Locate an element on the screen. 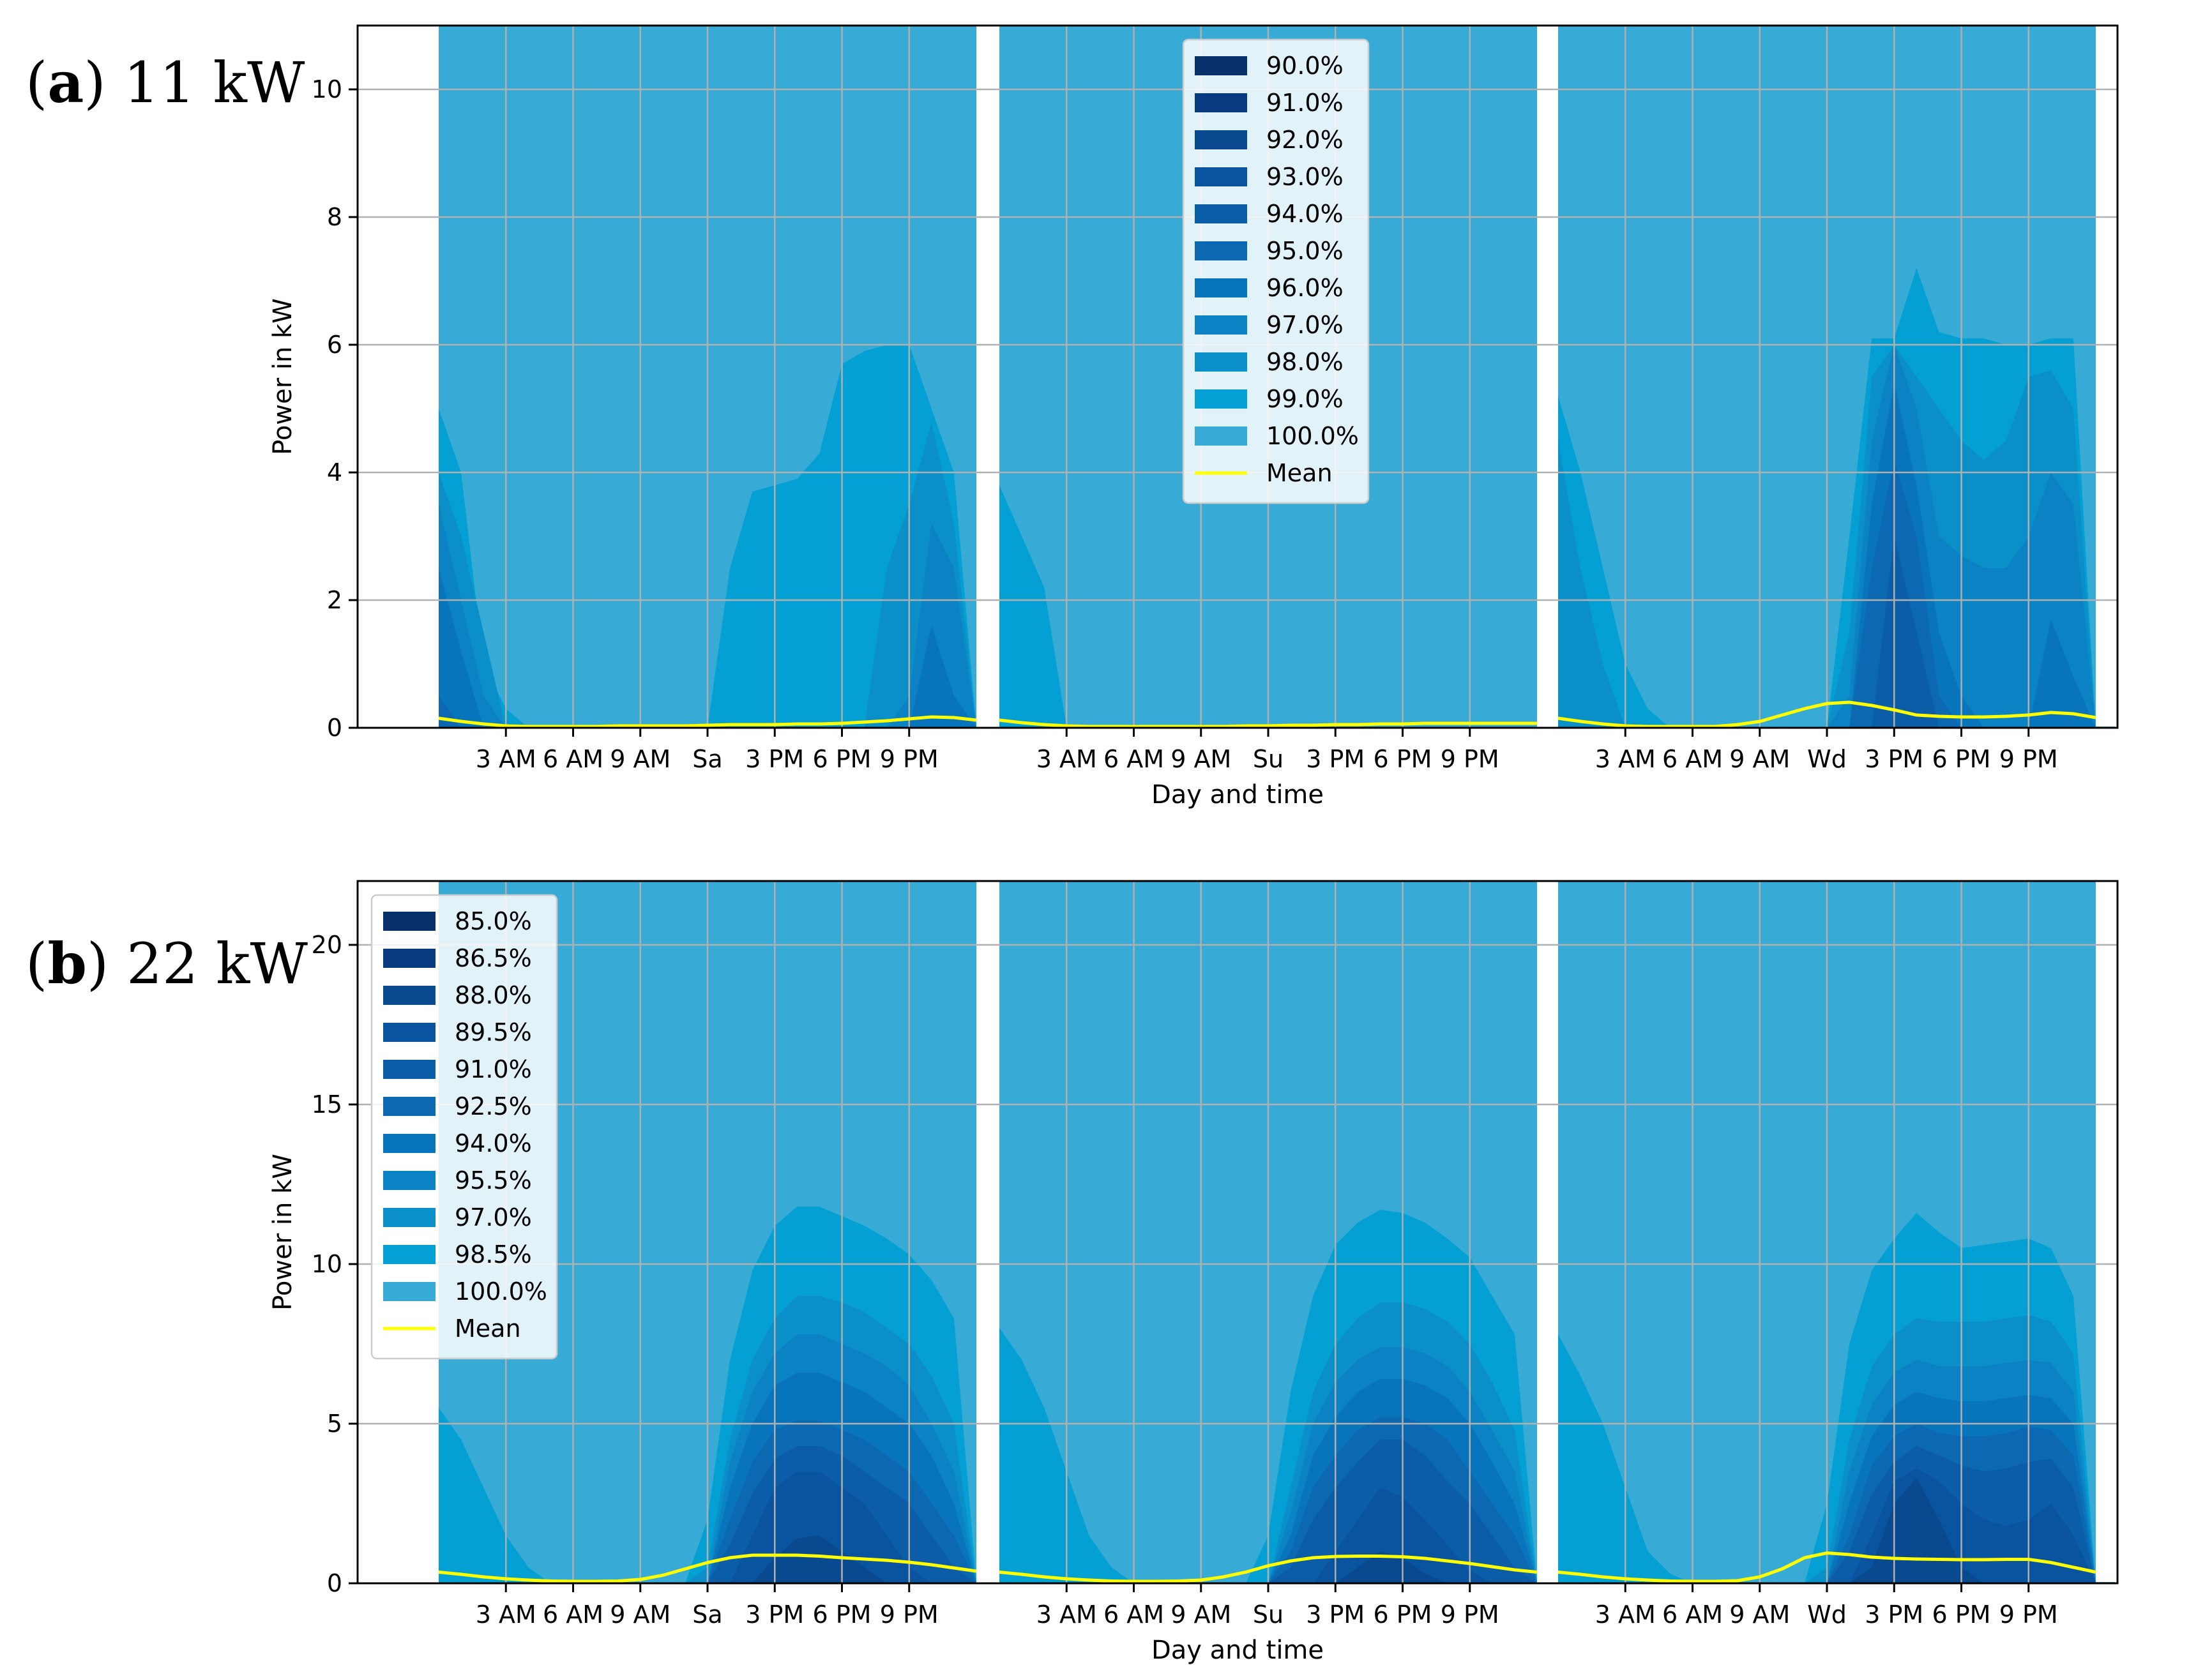 The height and width of the screenshot is (1665, 2212). legend-label: 92.0% is located at coordinates (1305, 140).